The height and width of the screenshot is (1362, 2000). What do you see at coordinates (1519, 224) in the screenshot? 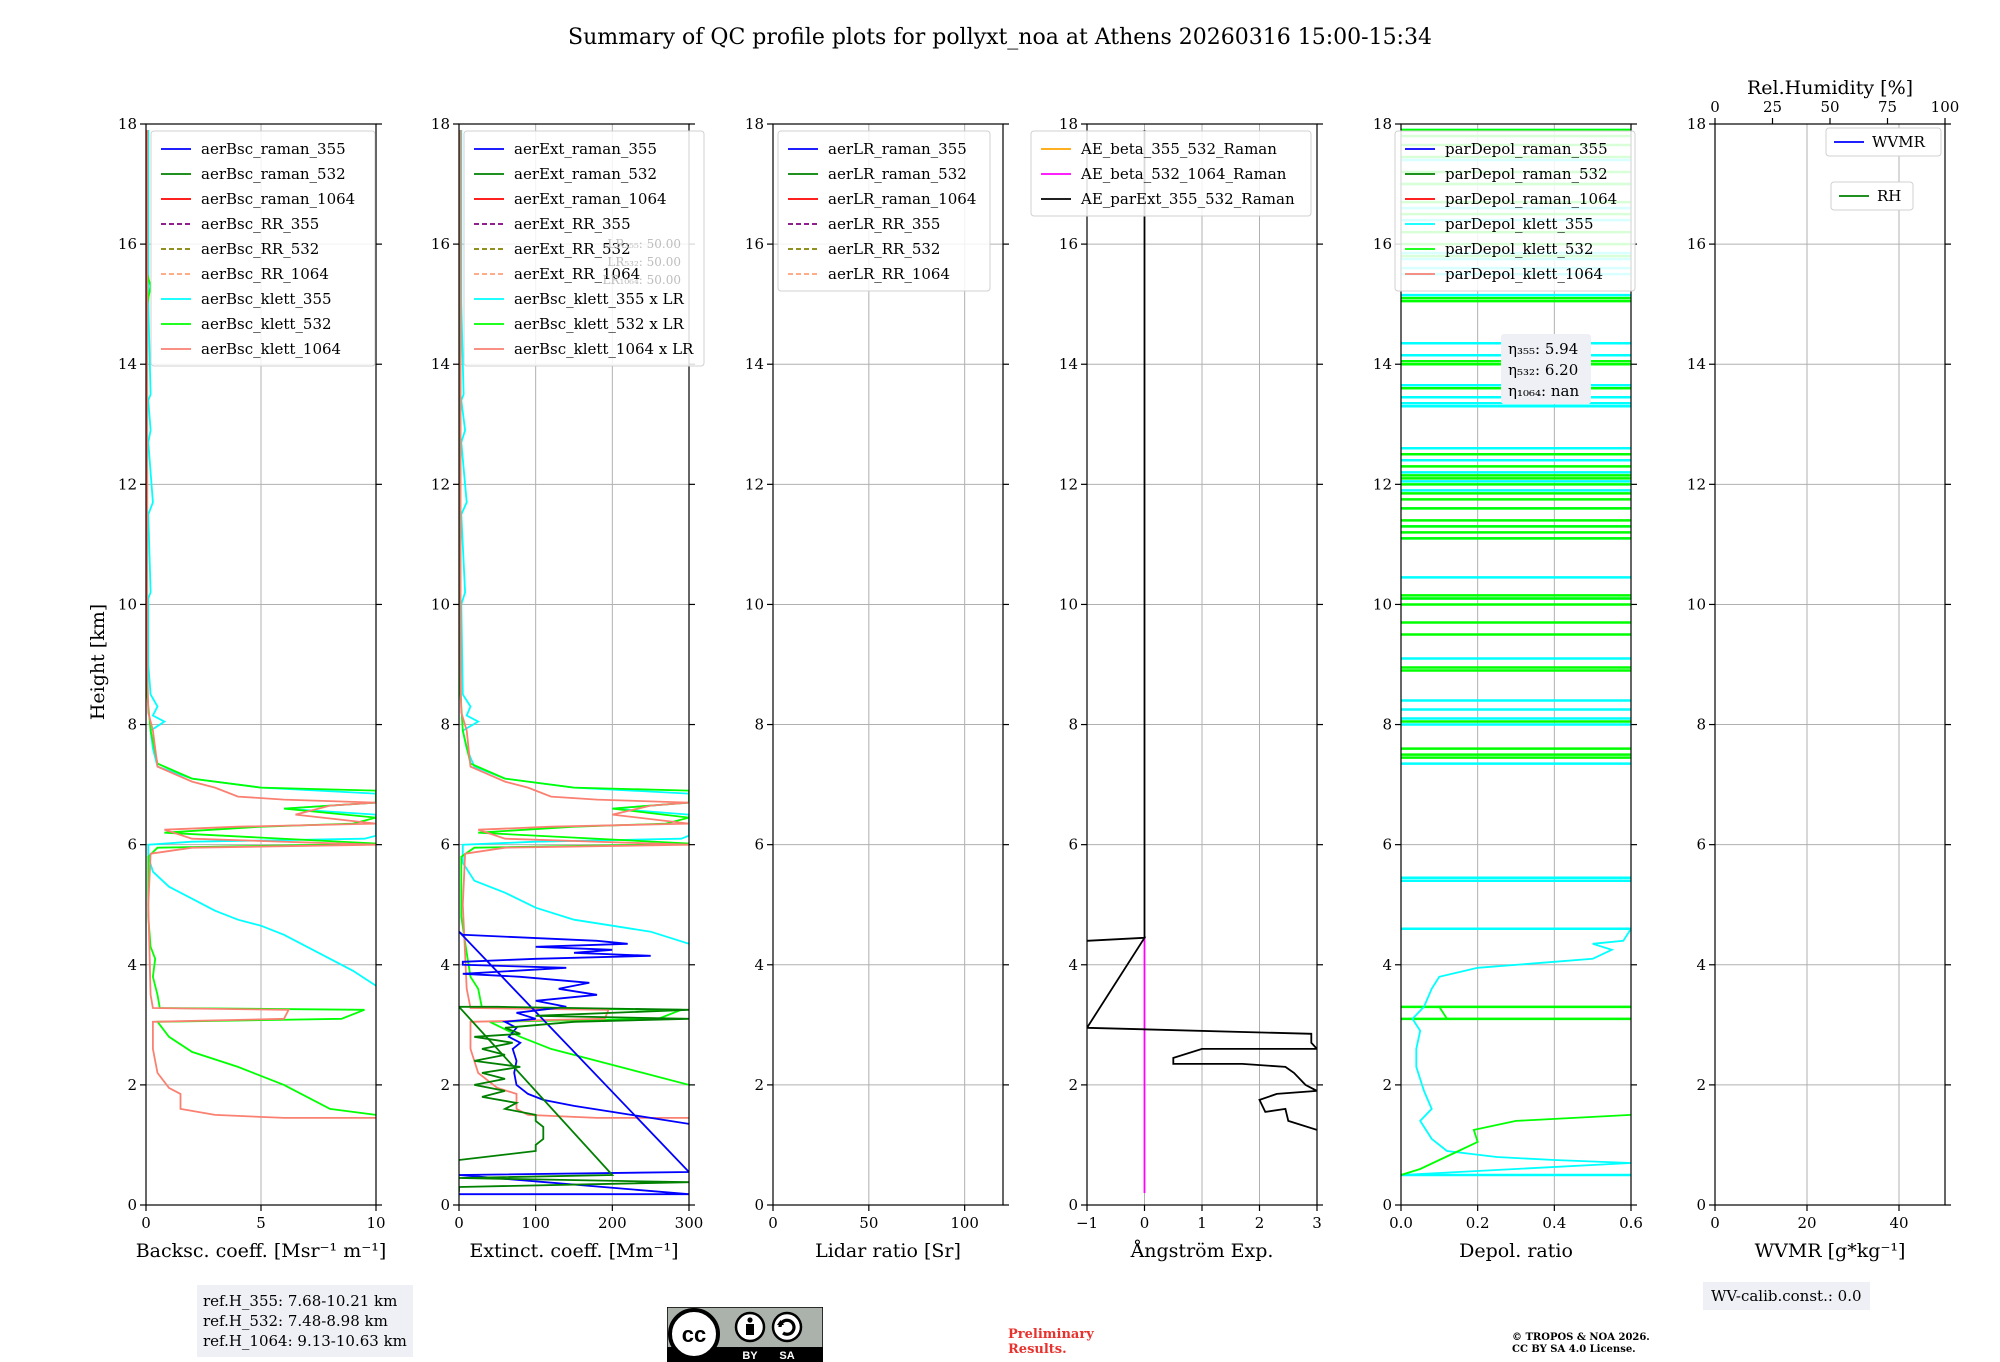
I see `legend-label-parDepol_klett_355: parDepol_klett_355` at bounding box center [1519, 224].